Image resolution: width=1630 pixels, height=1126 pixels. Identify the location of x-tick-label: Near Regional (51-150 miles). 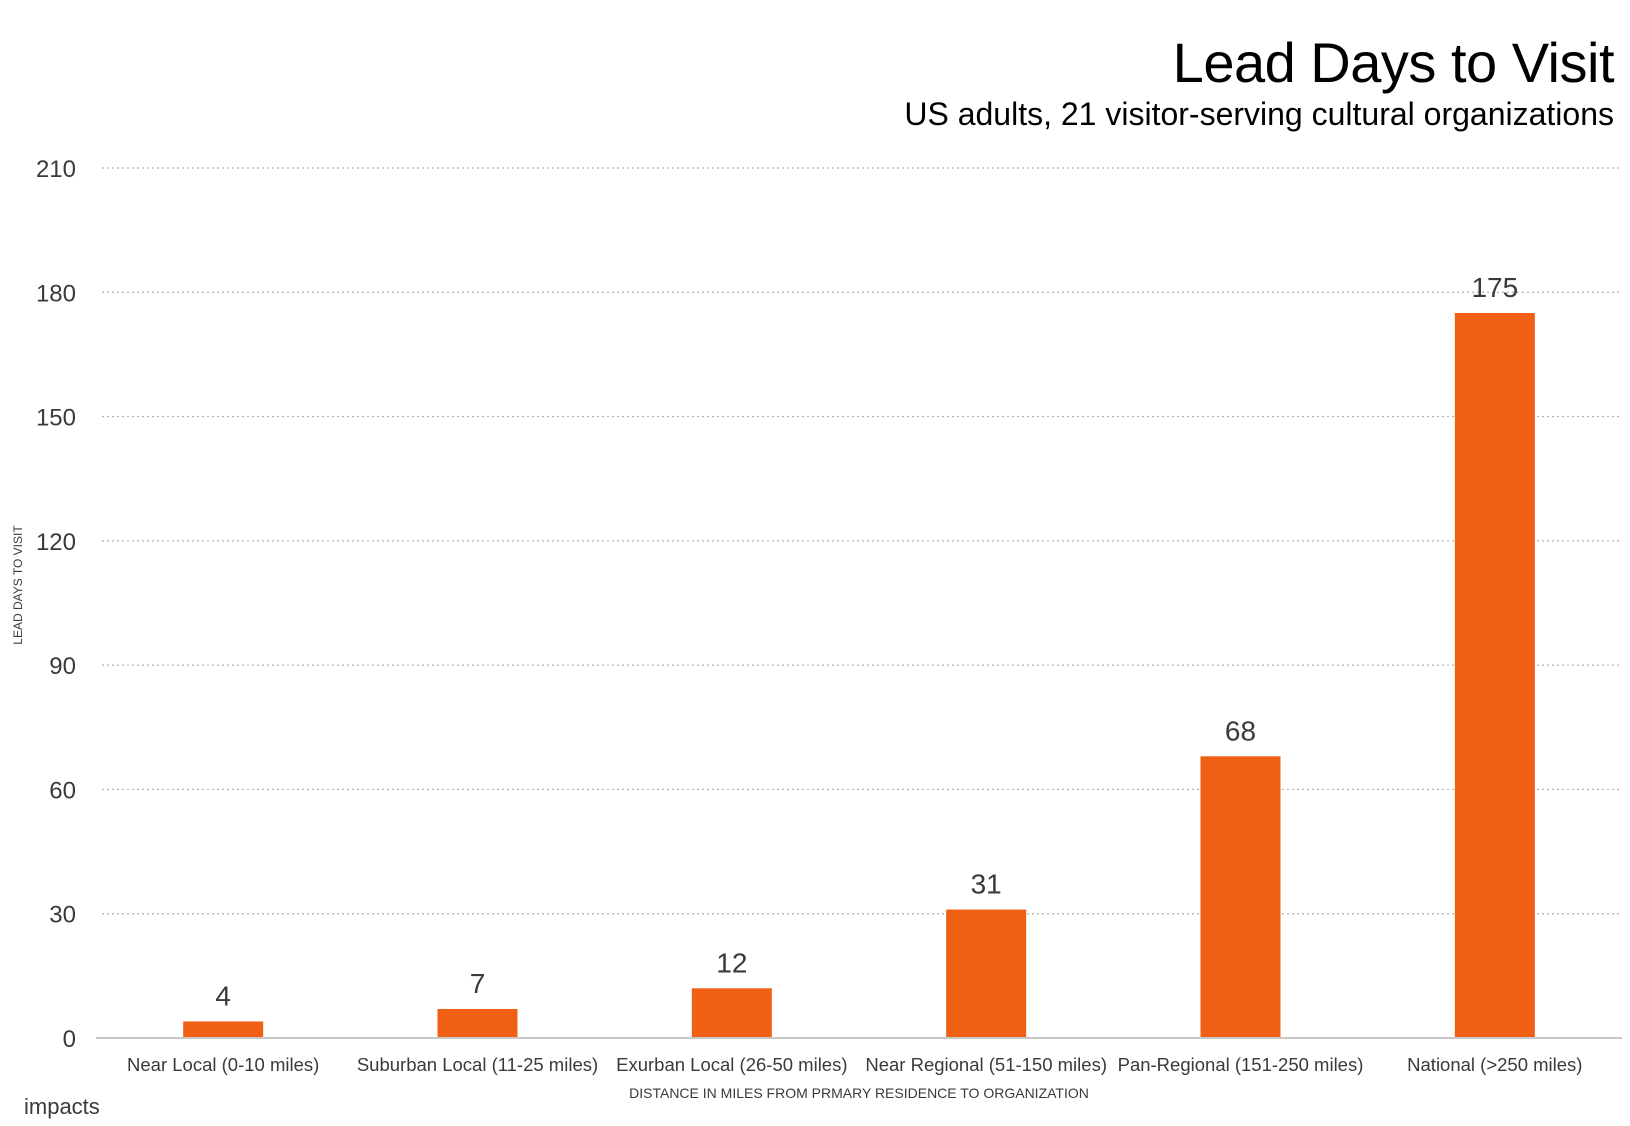
(986, 1064).